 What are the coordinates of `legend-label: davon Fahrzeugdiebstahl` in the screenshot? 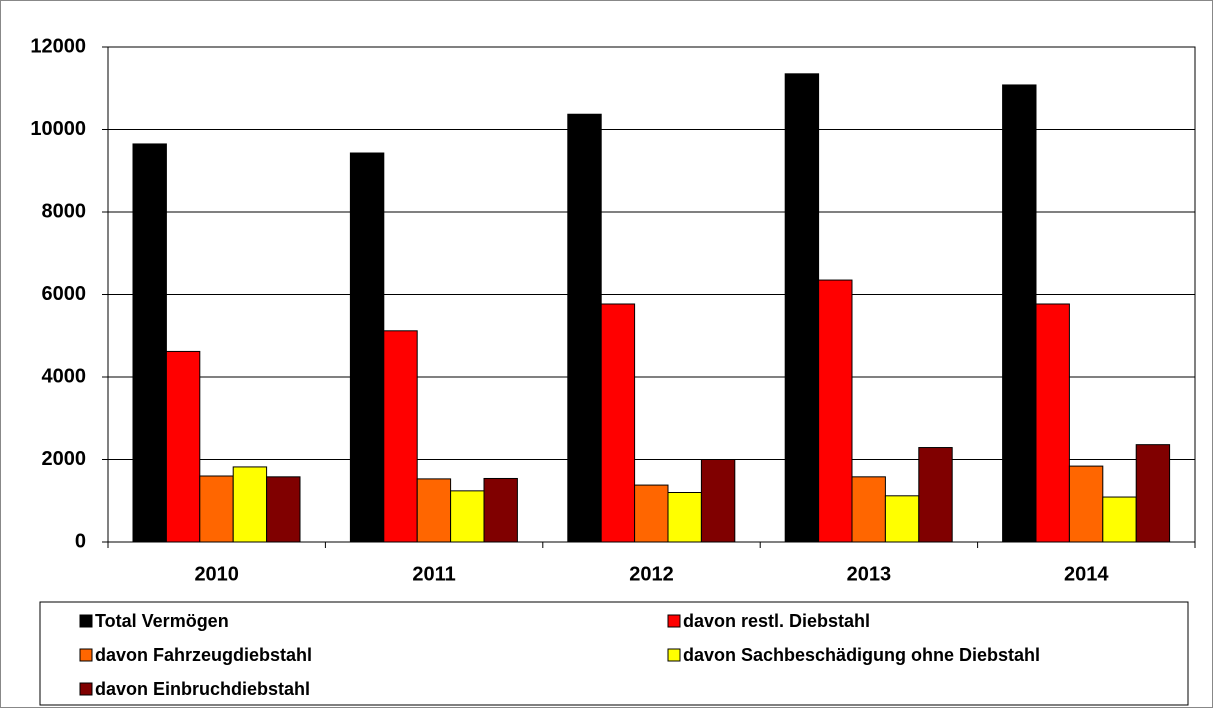 It's located at (203, 655).